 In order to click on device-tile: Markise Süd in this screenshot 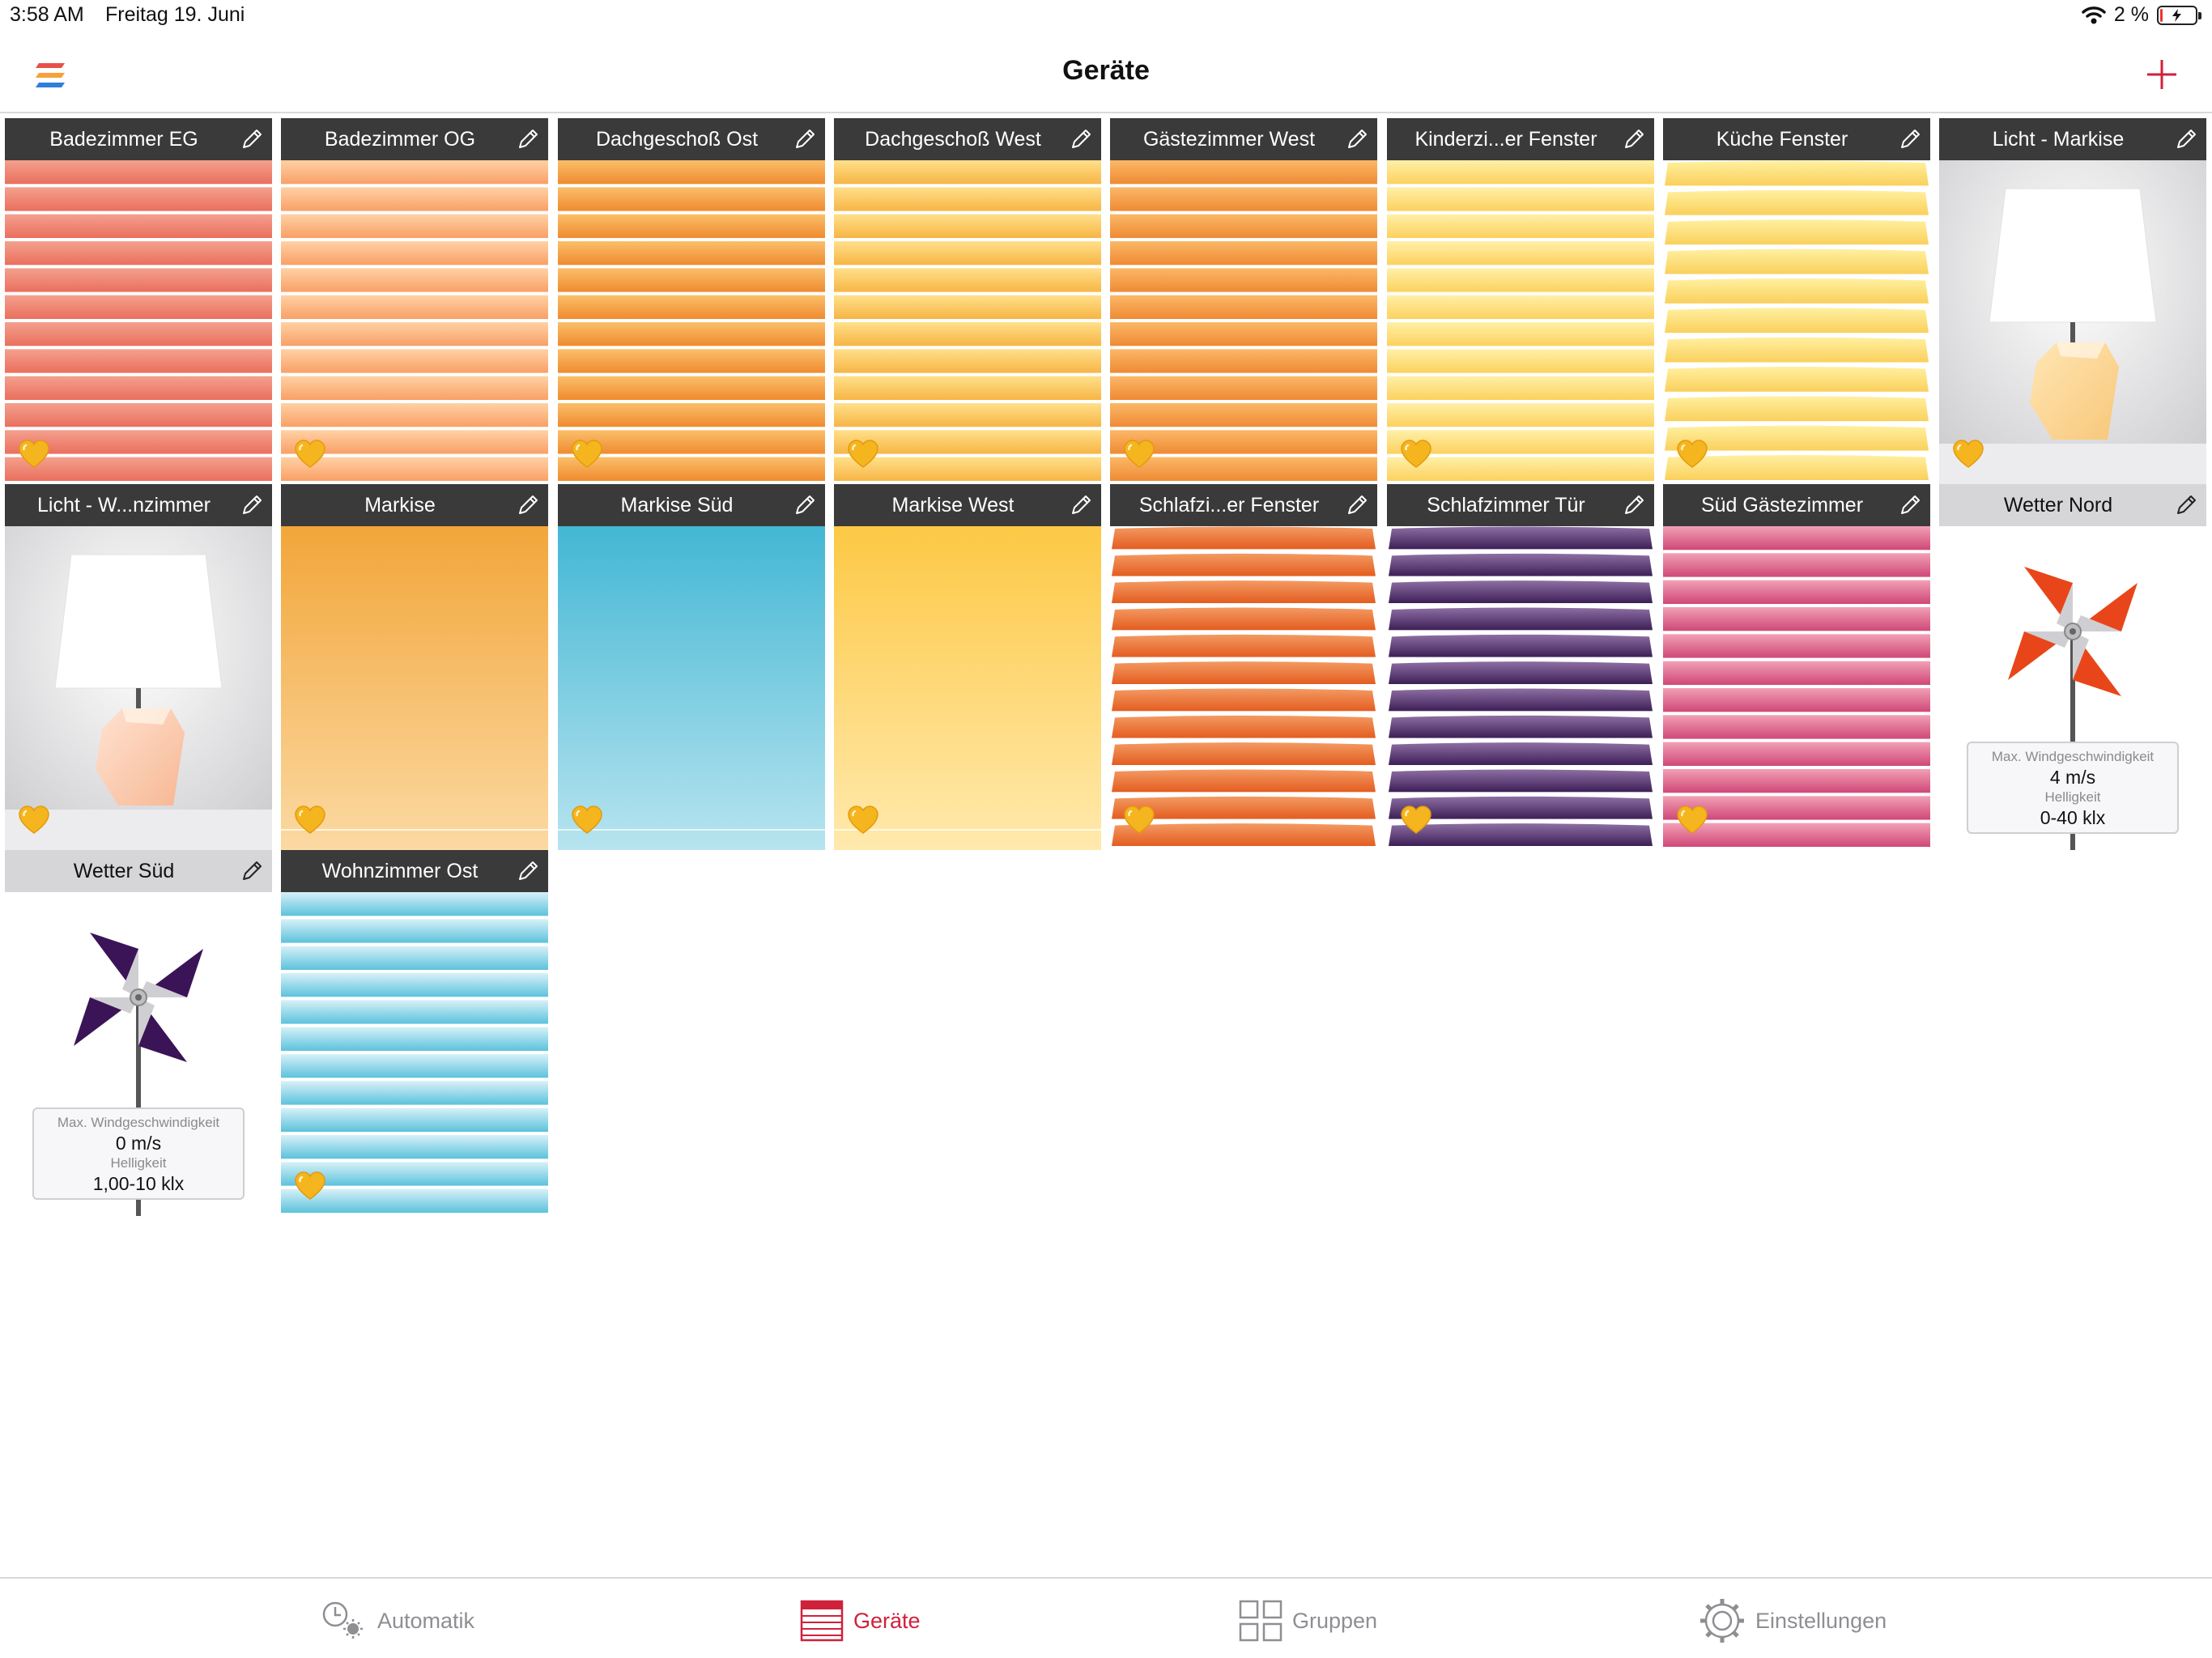, I will do `click(691, 667)`.